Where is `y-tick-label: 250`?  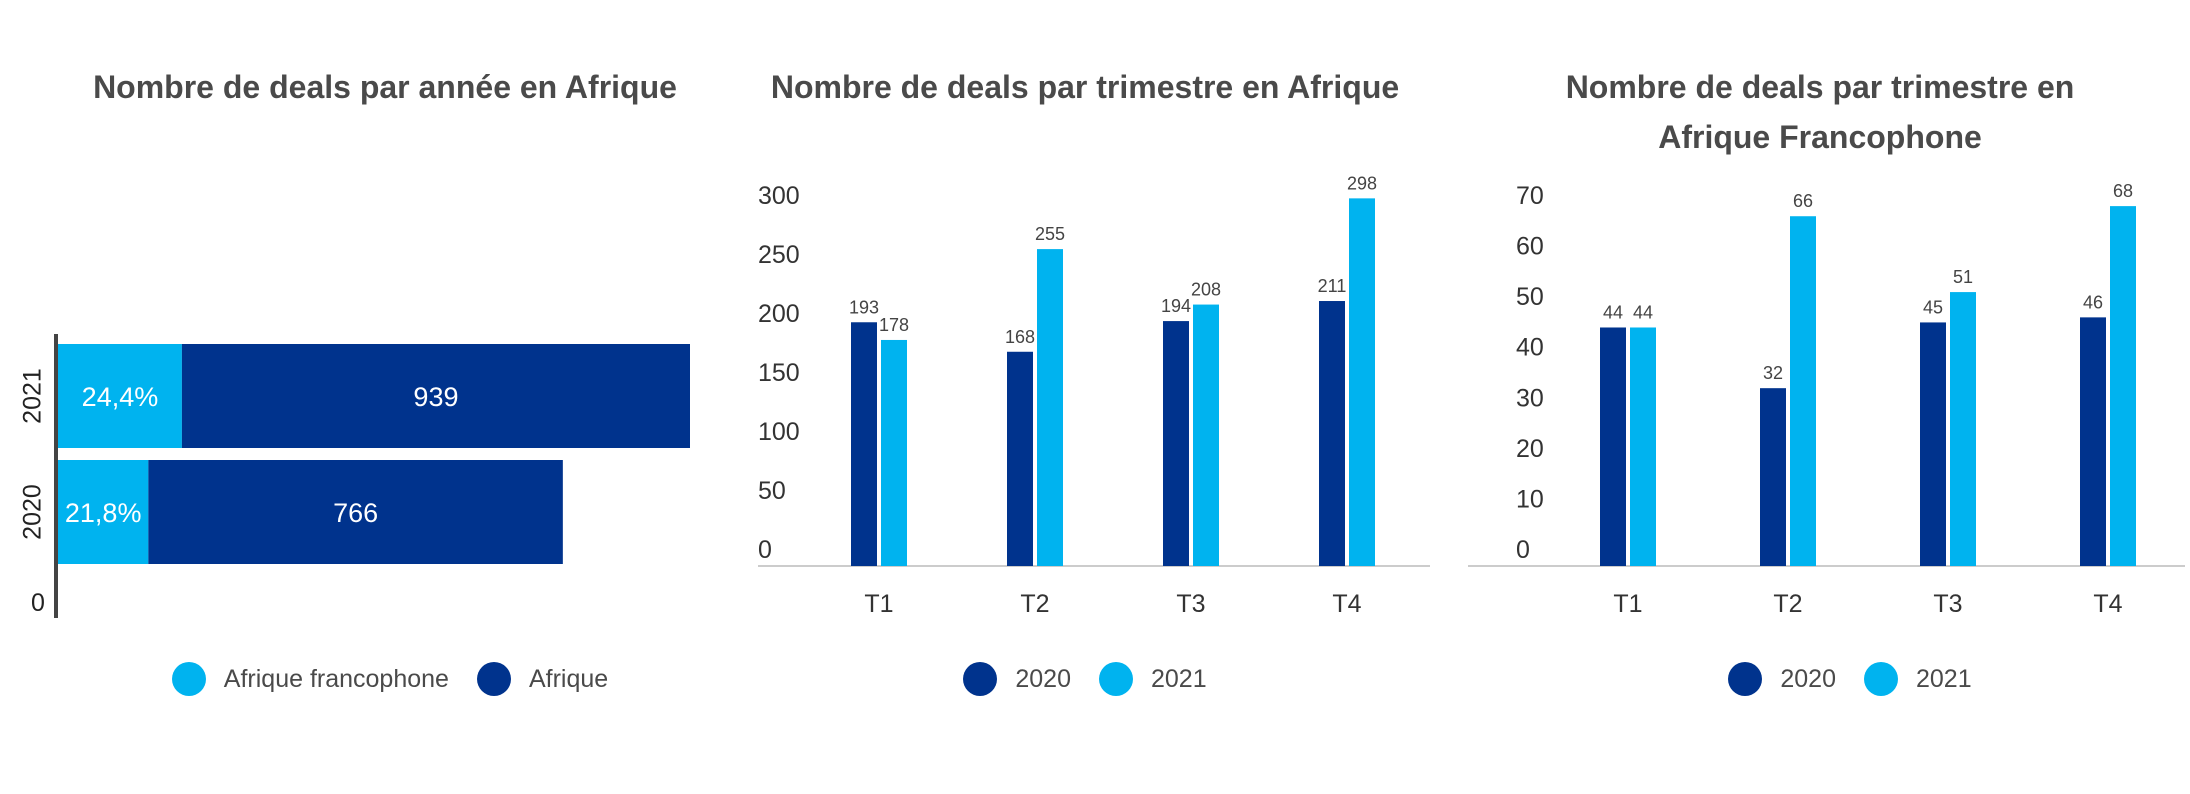
y-tick-label: 250 is located at coordinates (779, 255).